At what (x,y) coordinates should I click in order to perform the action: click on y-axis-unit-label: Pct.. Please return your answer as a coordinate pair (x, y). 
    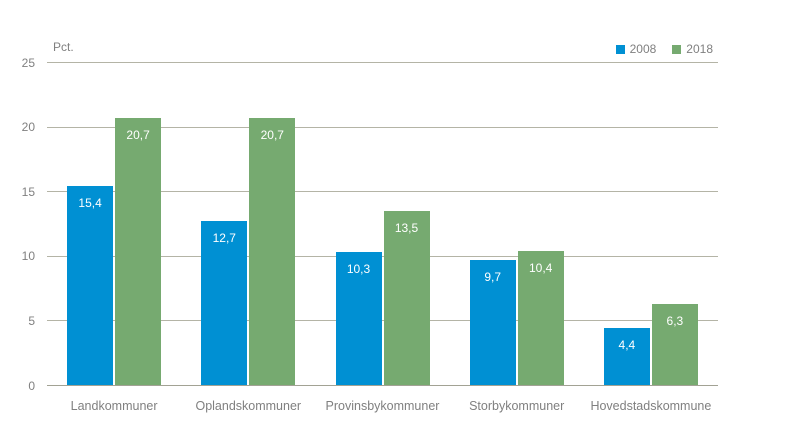
    Looking at the image, I should click on (63, 47).